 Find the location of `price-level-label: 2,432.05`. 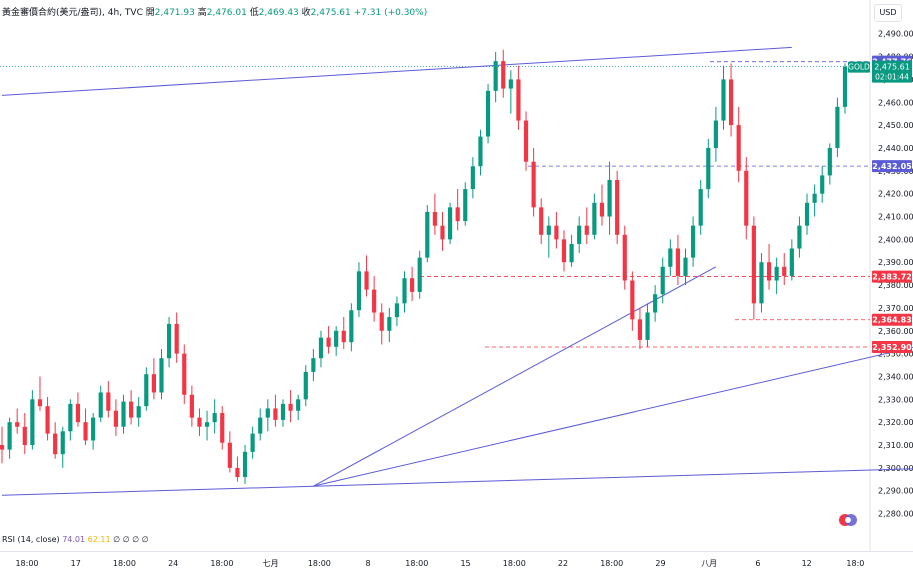

price-level-label: 2,432.05 is located at coordinates (892, 166).